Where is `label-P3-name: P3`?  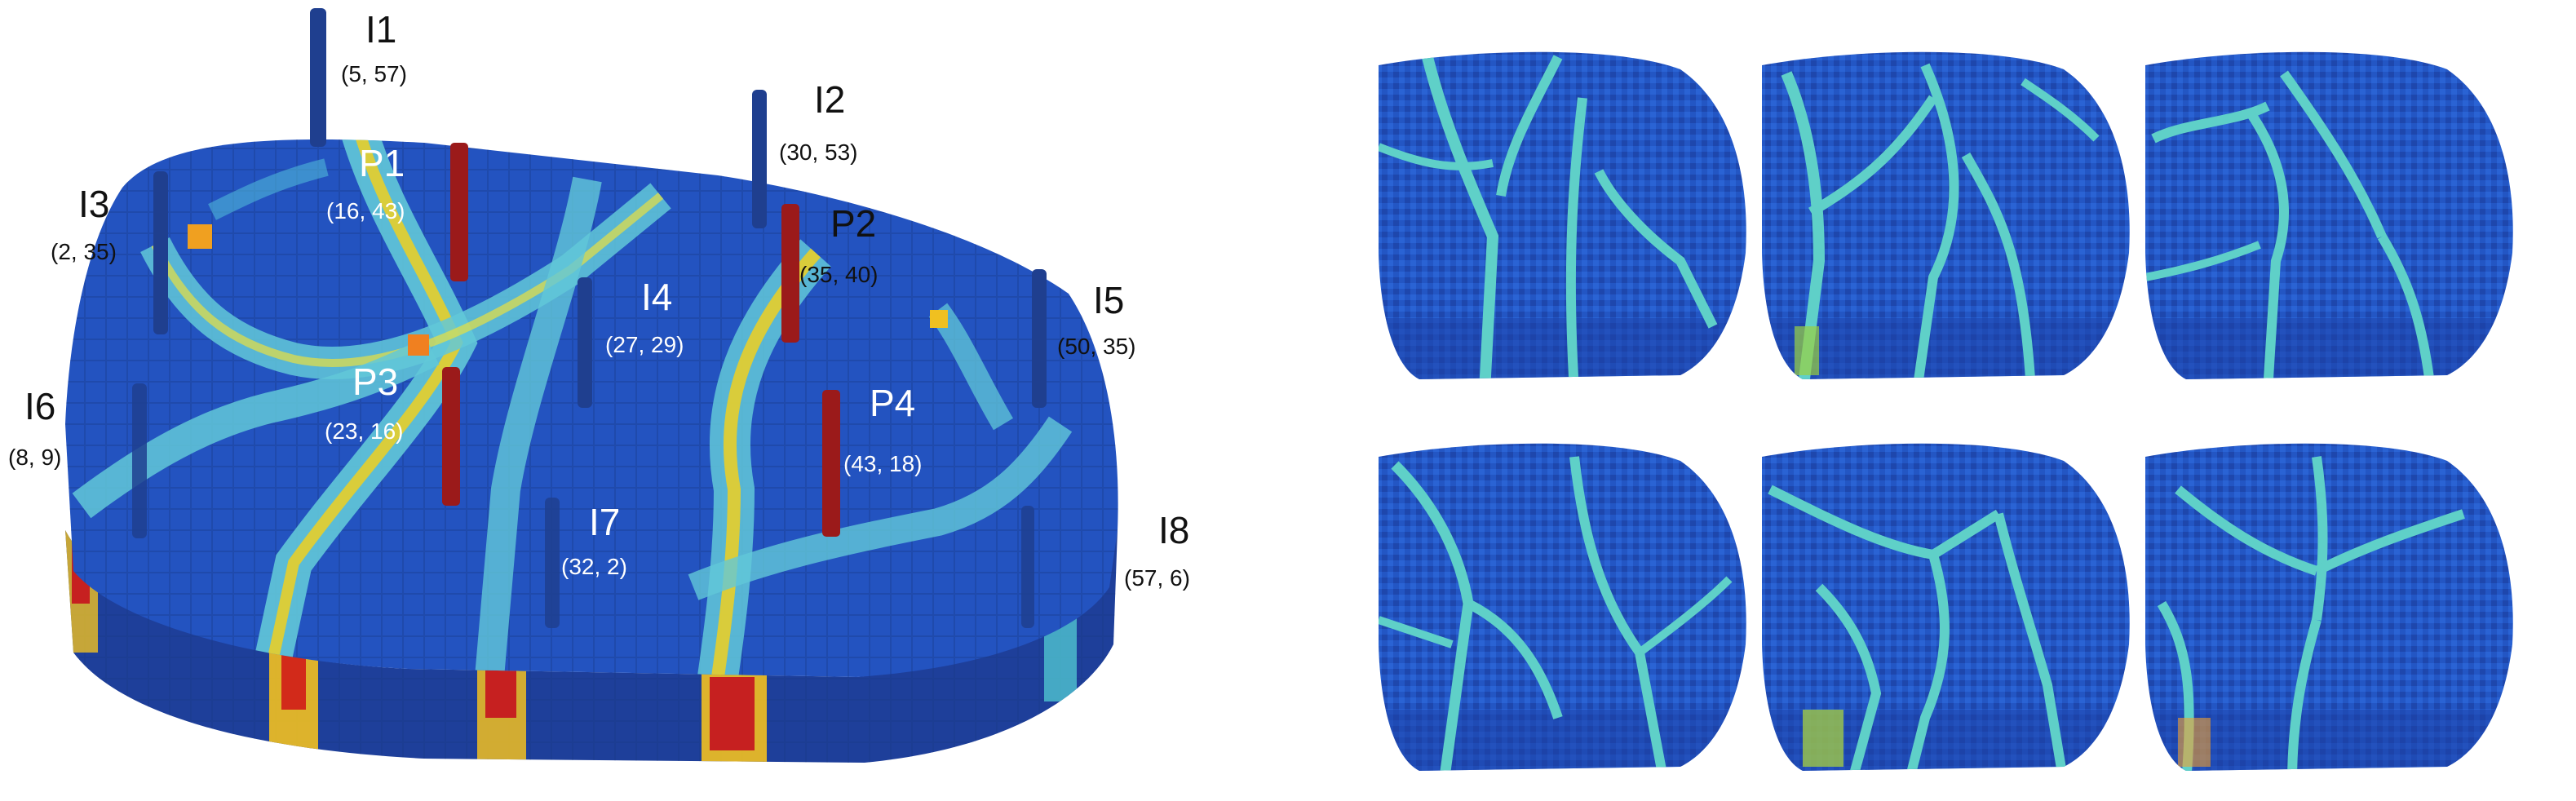 label-P3-name: P3 is located at coordinates (375, 382).